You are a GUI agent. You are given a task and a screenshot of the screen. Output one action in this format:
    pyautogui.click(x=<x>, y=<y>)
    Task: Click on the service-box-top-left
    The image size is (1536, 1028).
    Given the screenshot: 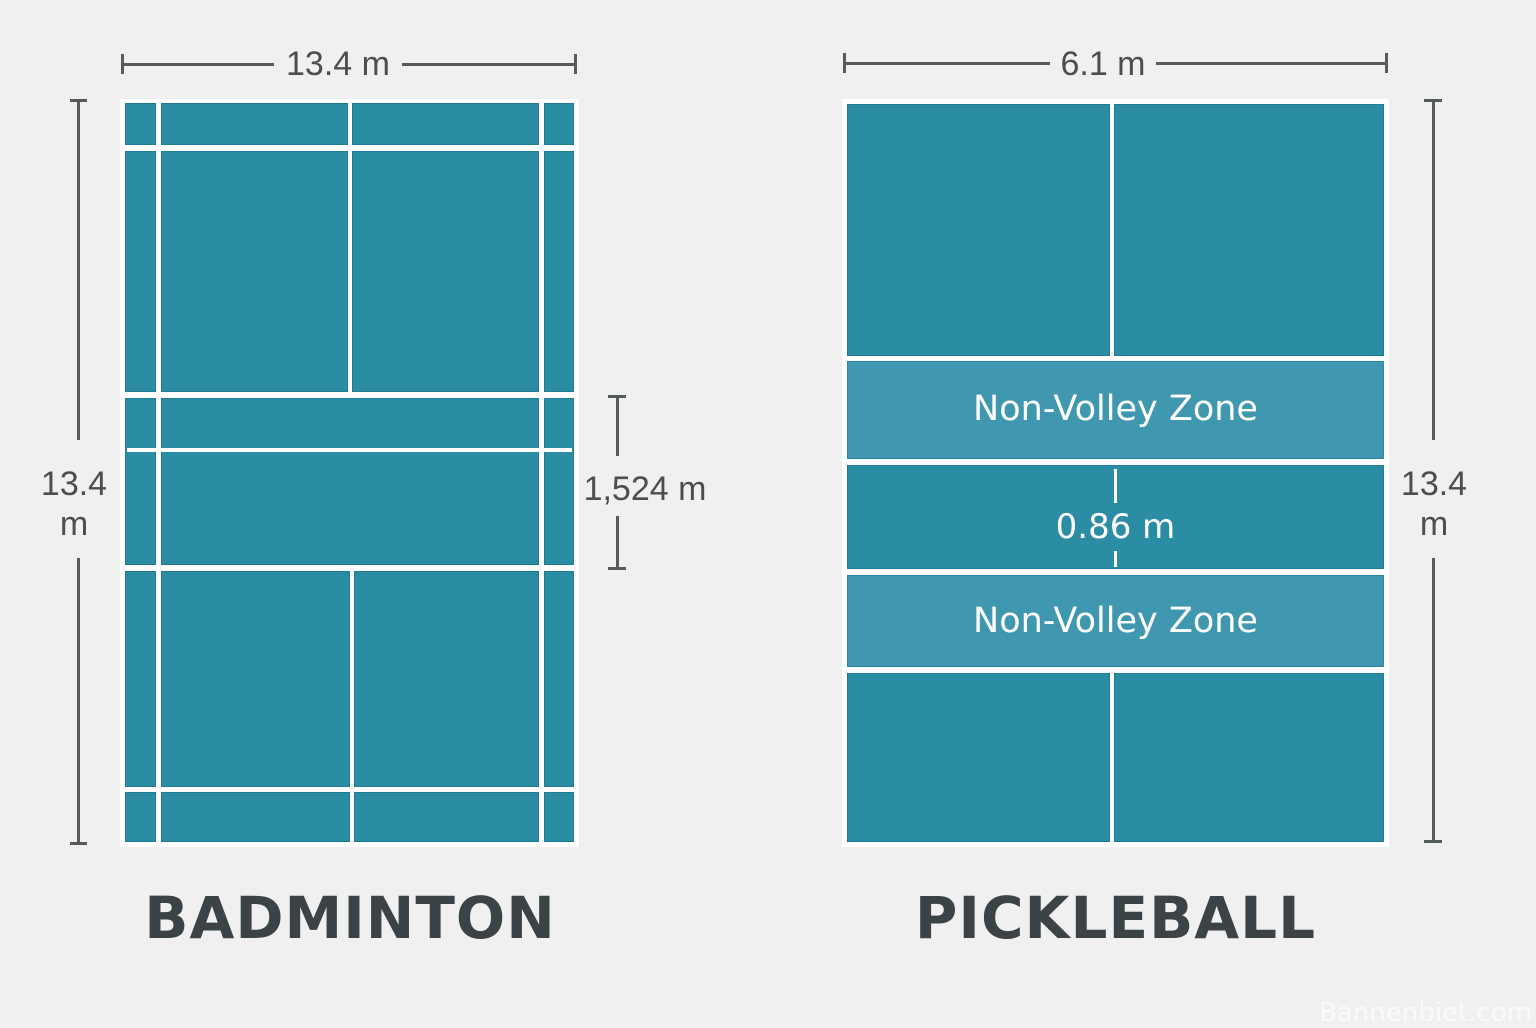 What is the action you would take?
    pyautogui.click(x=978, y=230)
    